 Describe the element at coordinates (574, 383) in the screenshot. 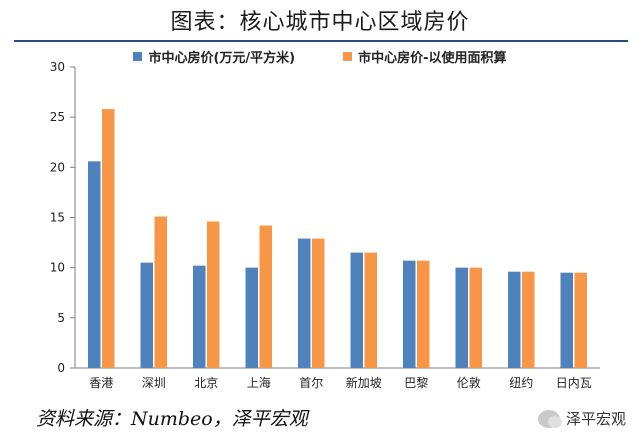

I see `x-tick-label: 日内瓦` at that location.